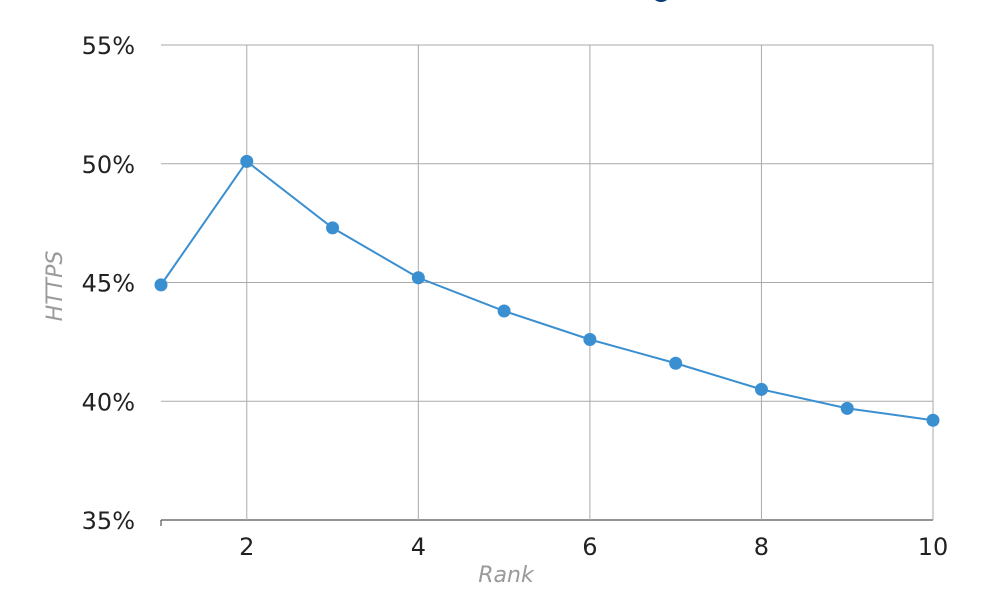 This screenshot has height=600, width=998. Describe the element at coordinates (55, 286) in the screenshot. I see `y-axis-title: HTTPS` at that location.